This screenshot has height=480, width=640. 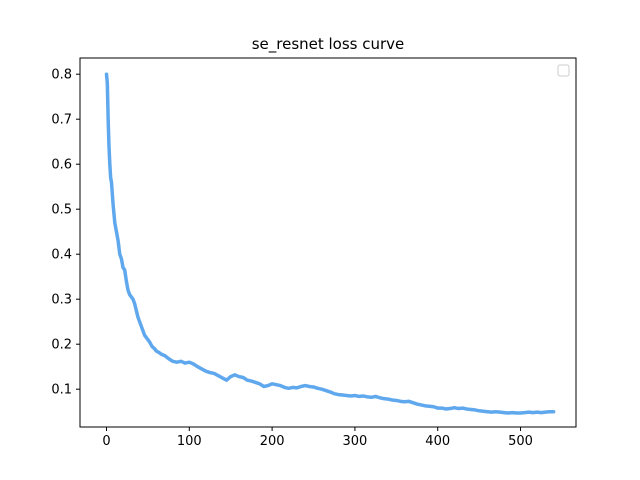 What do you see at coordinates (61, 390) in the screenshot?
I see `y-tick-label: 0.1` at bounding box center [61, 390].